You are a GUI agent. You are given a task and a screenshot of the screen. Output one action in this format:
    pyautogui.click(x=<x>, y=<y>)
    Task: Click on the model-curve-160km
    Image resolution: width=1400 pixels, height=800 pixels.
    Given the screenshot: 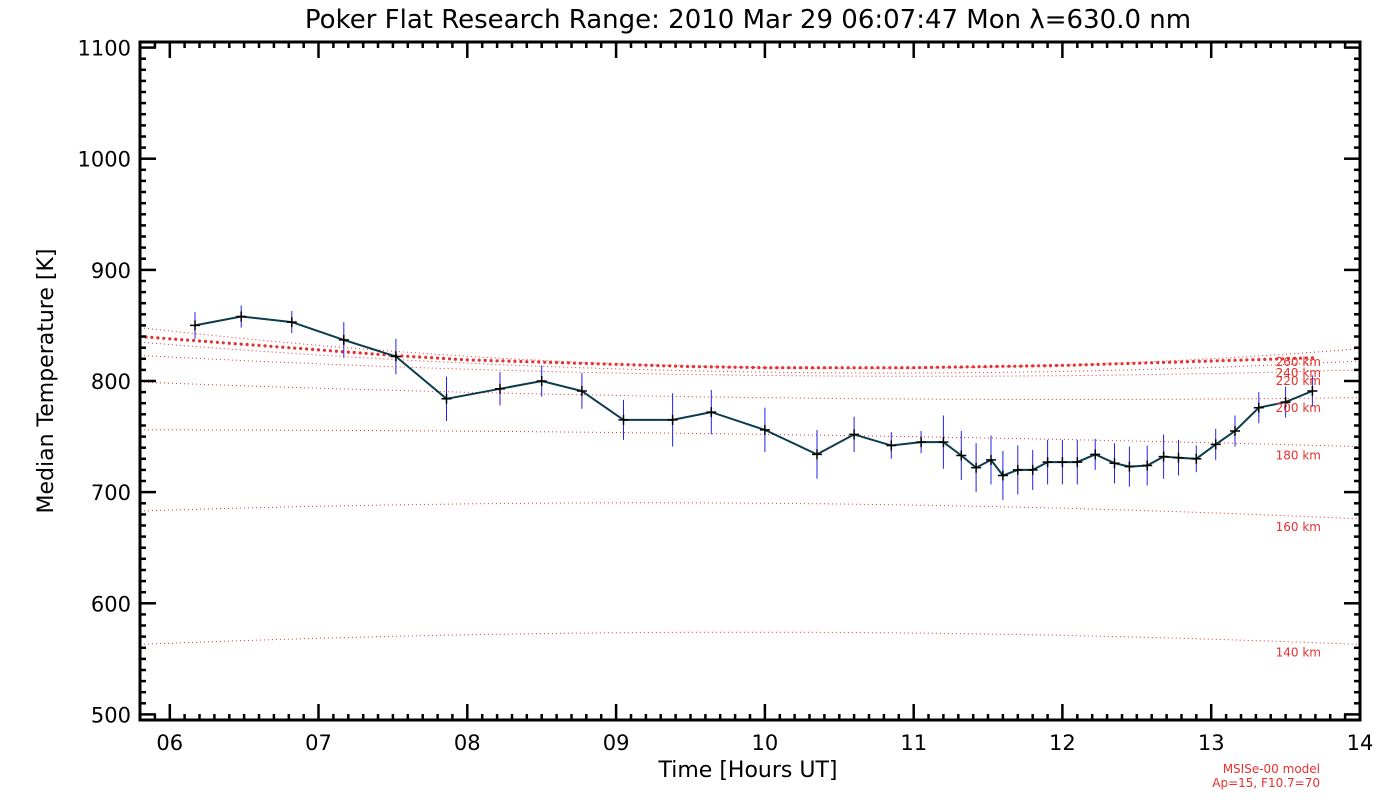 What is the action you would take?
    pyautogui.click(x=750, y=511)
    